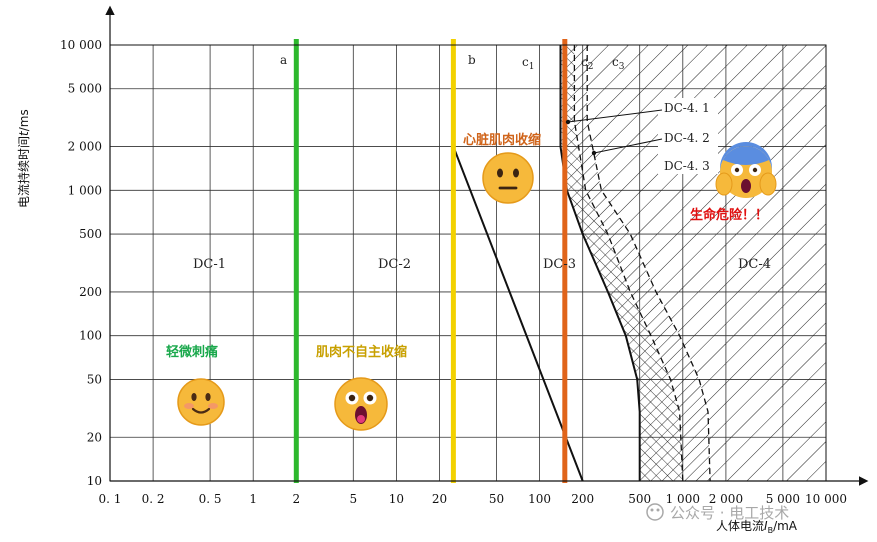 The image size is (877, 542). I want to click on x-tick-label: 100, so click(539, 499).